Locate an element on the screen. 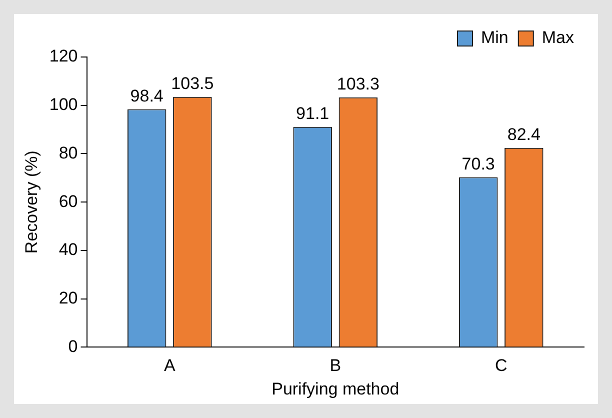 Image resolution: width=612 pixels, height=418 pixels. y-tick-label: 100 is located at coordinates (63, 104).